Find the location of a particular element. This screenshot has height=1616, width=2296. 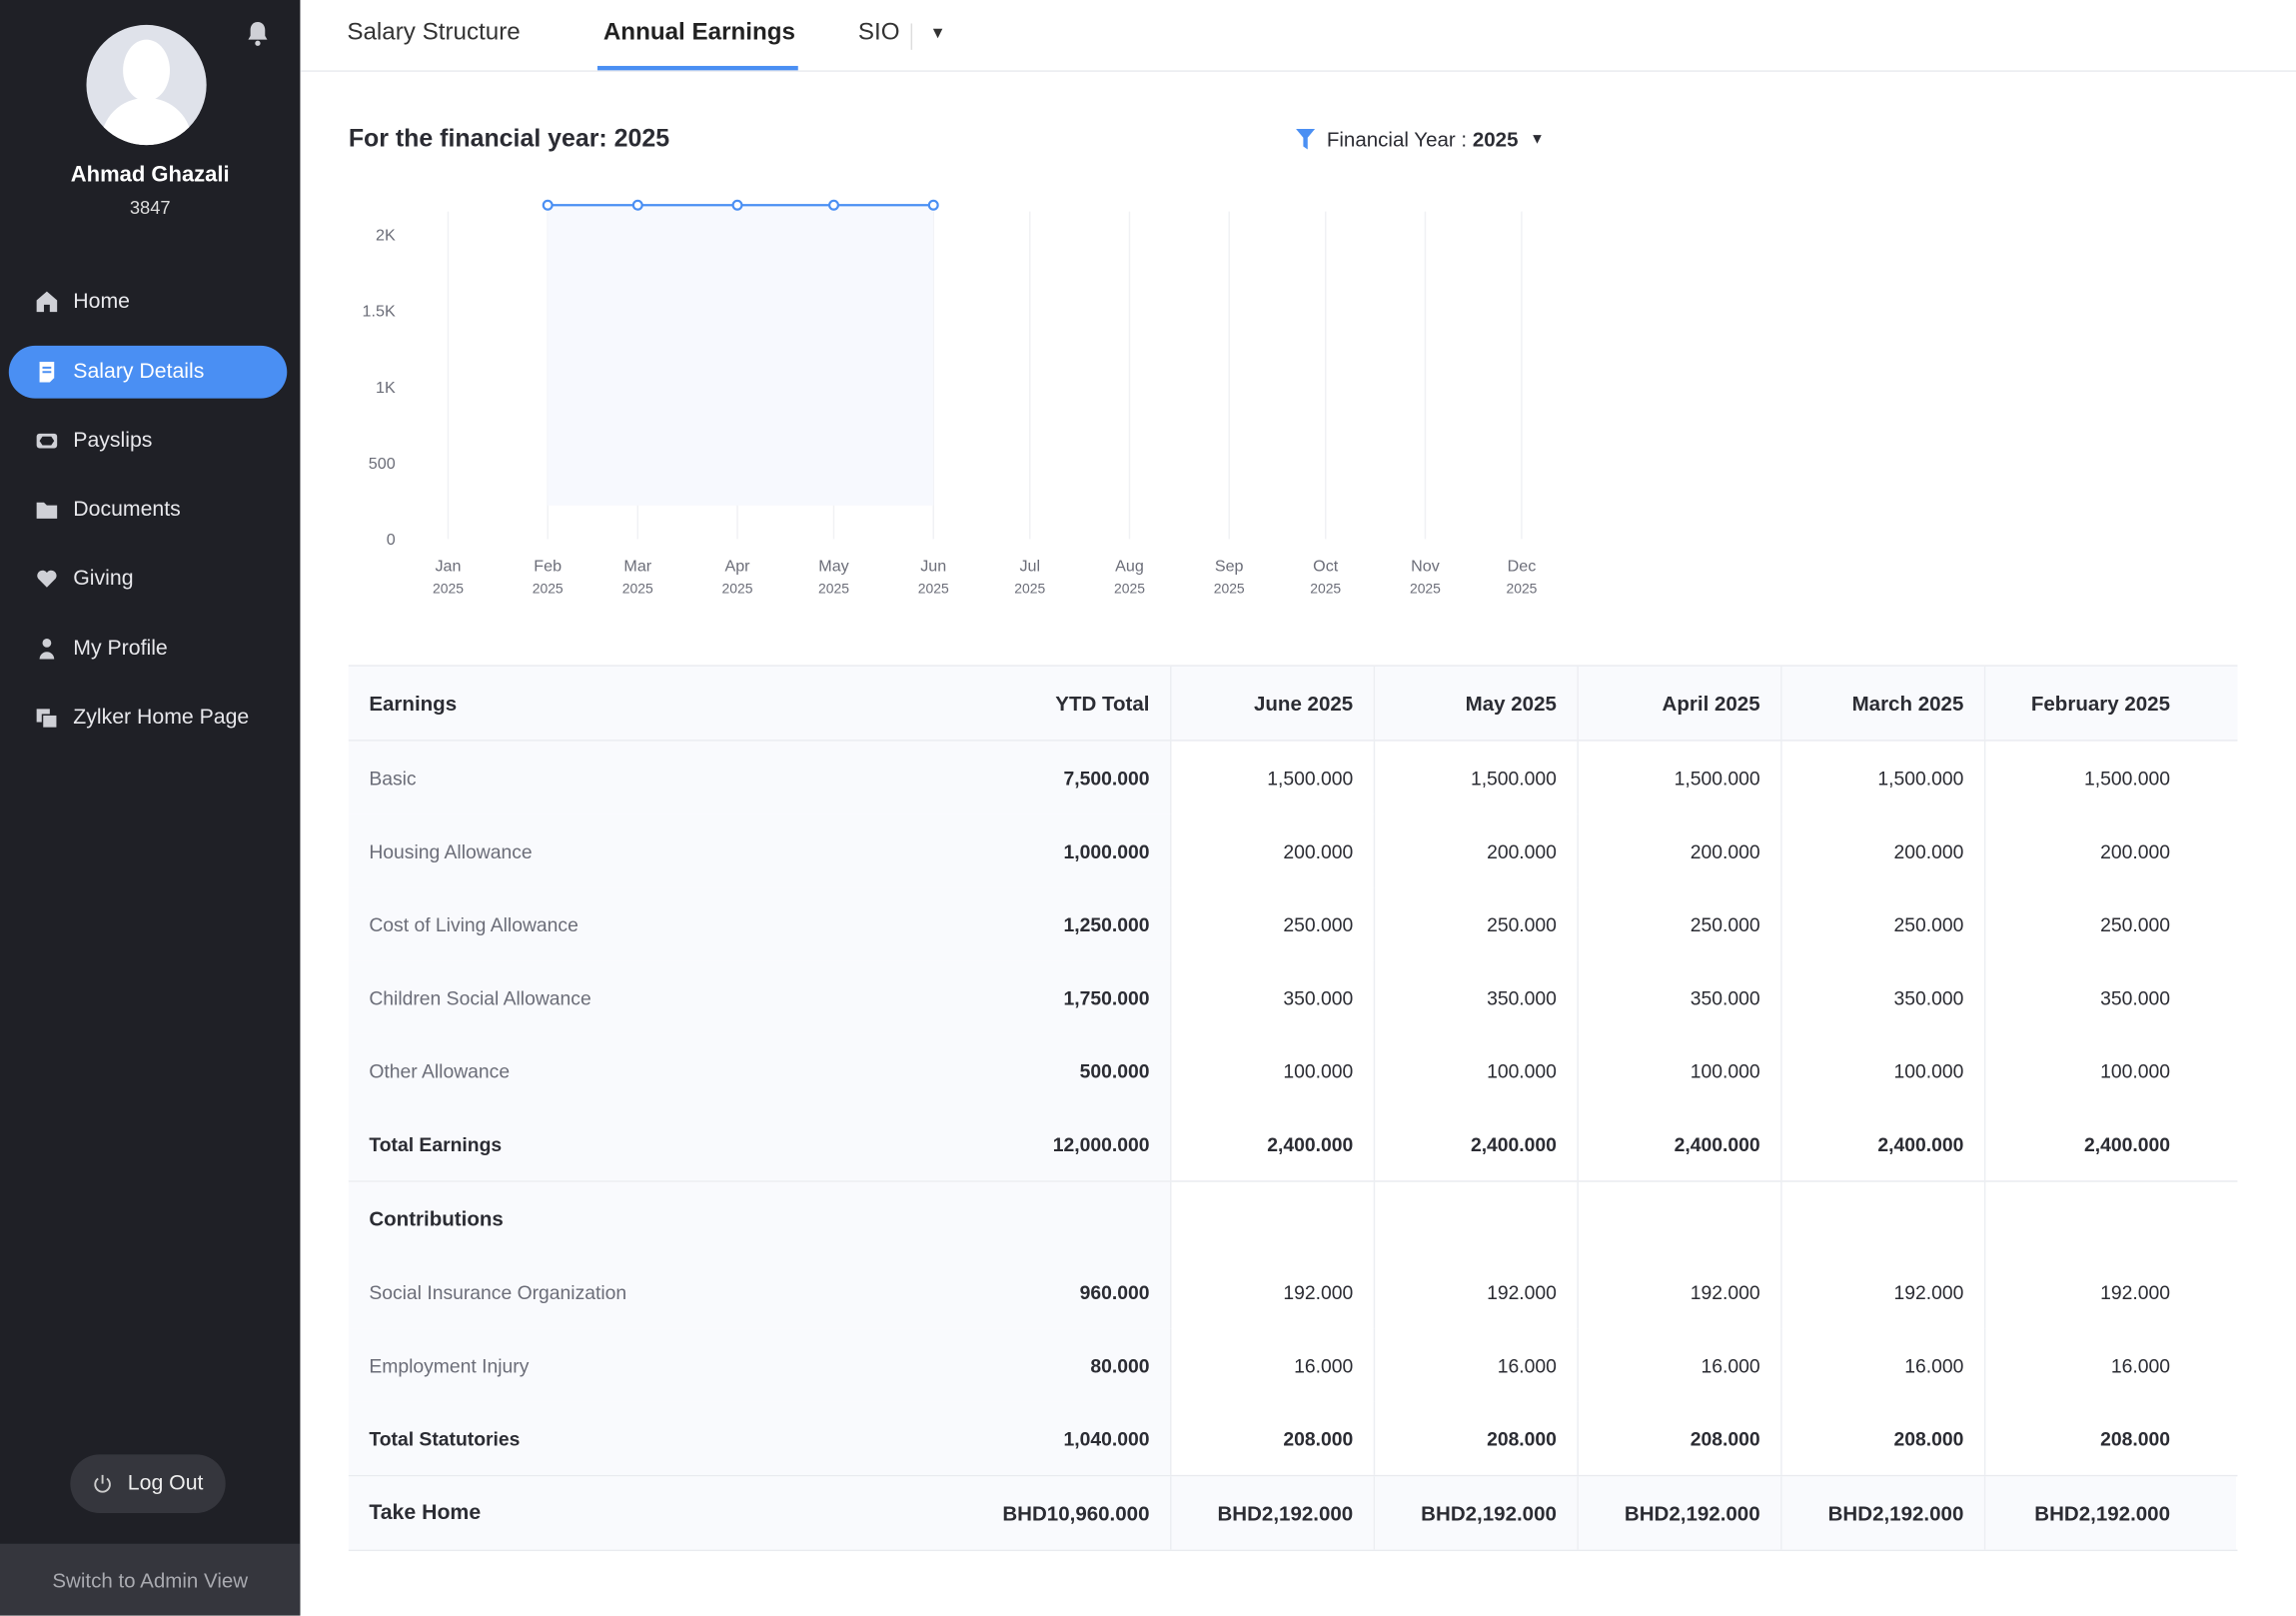

chevron-down-icon: ▼ is located at coordinates (1537, 139).